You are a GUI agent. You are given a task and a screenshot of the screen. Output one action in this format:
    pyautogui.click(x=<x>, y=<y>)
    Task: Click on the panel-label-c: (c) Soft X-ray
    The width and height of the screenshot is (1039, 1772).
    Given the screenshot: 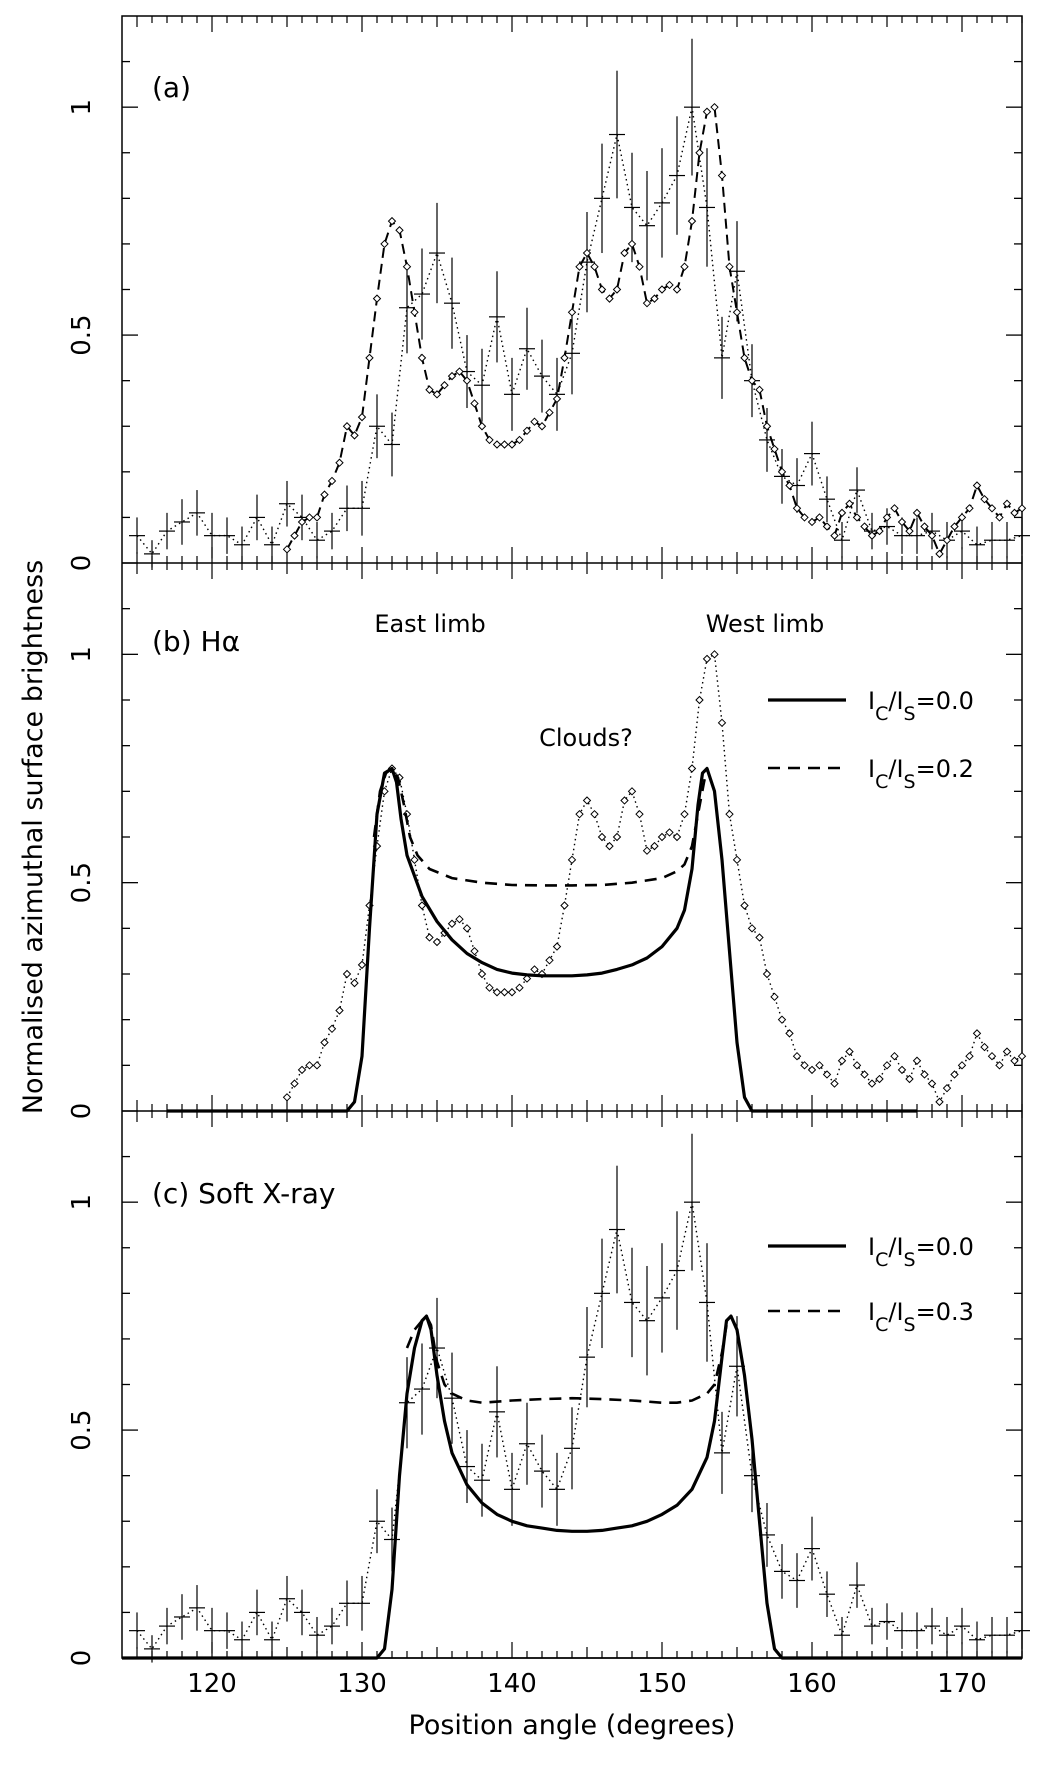 What is the action you would take?
    pyautogui.click(x=243, y=1193)
    